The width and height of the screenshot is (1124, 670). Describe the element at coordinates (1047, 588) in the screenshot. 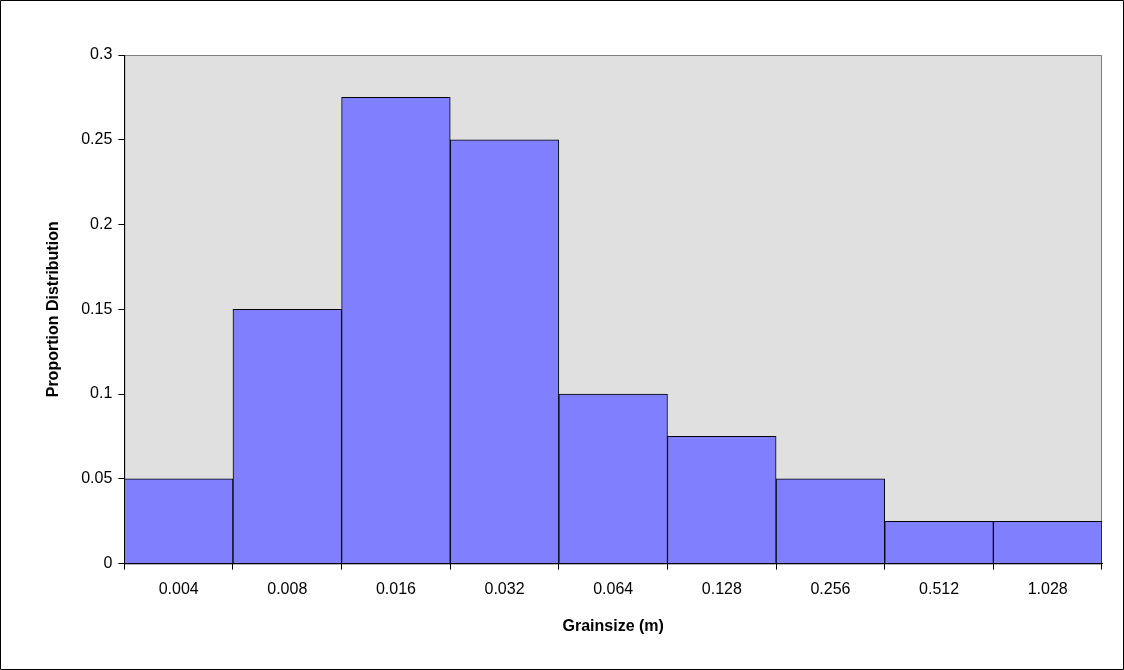

I see `x-tick-label: 1.028` at that location.